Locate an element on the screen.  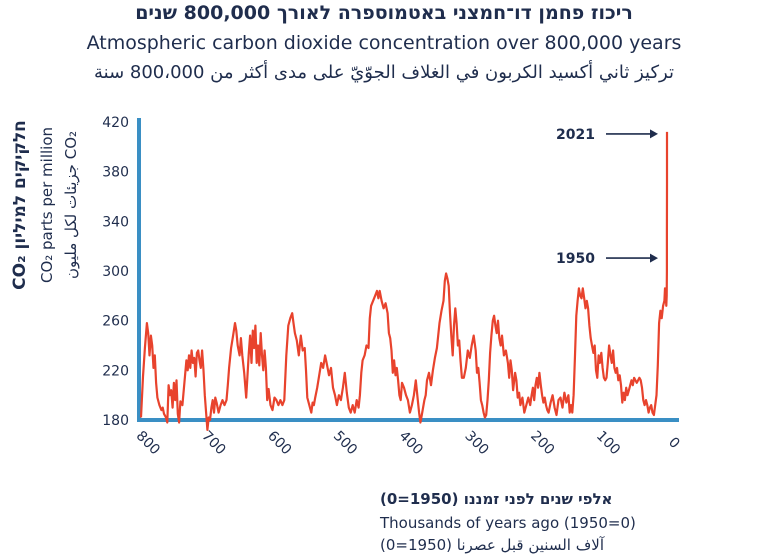
x-tick-label: 800 is located at coordinates (148, 443).